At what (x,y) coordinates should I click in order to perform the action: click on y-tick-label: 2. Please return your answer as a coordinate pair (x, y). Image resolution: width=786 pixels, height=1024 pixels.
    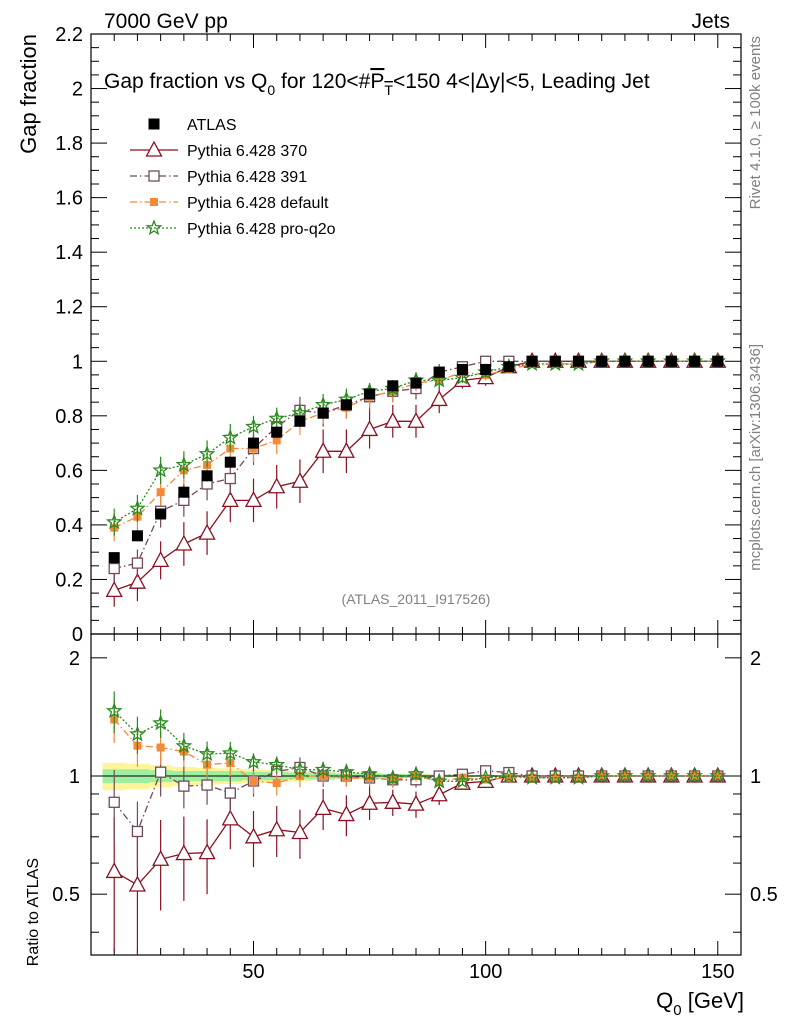
    Looking at the image, I should click on (77, 90).